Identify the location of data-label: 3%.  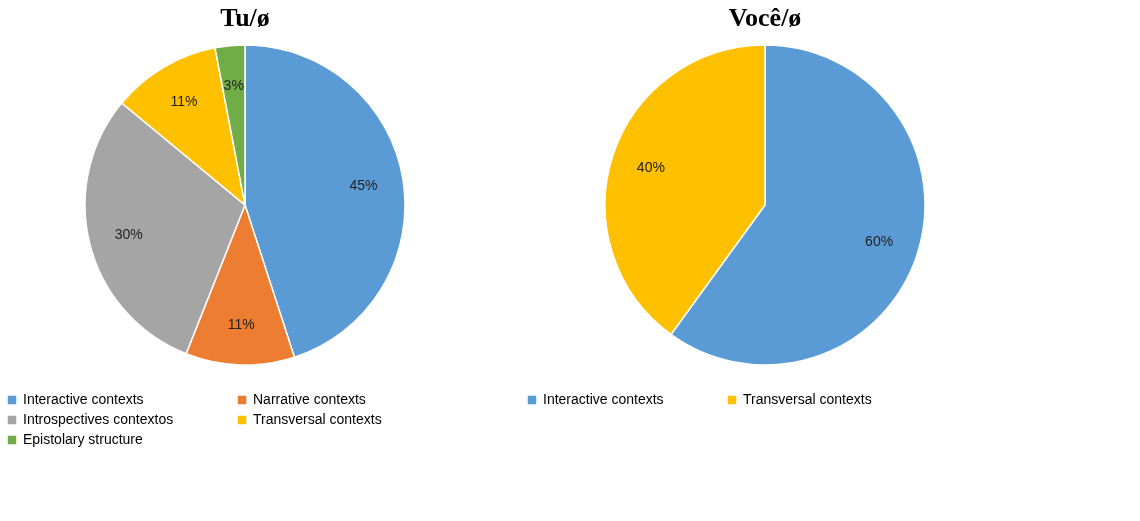
(233, 84).